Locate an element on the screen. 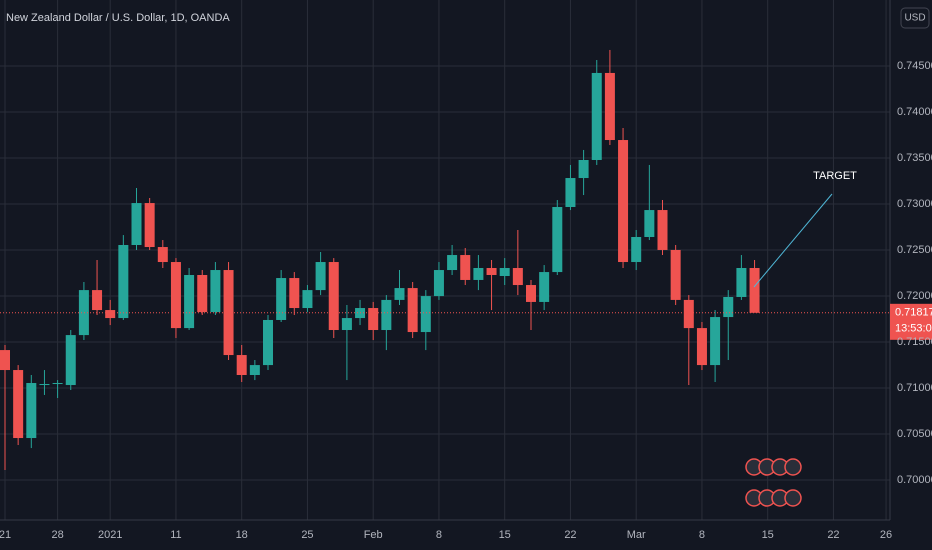  x-tick-label: 28 is located at coordinates (57, 535).